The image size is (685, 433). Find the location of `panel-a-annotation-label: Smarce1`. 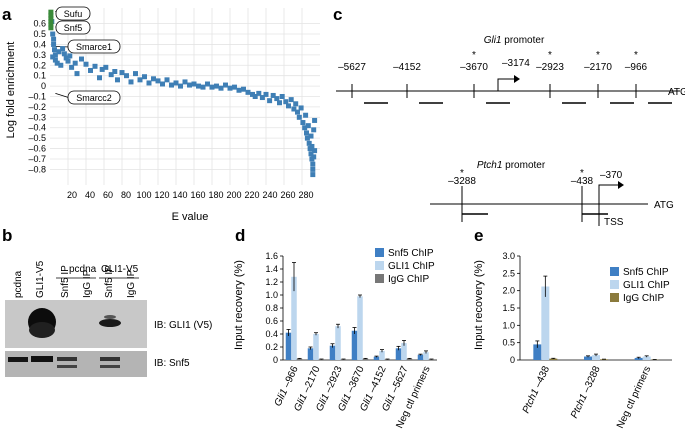

panel-a-annotation-label: Smarce1 is located at coordinates (94, 47).